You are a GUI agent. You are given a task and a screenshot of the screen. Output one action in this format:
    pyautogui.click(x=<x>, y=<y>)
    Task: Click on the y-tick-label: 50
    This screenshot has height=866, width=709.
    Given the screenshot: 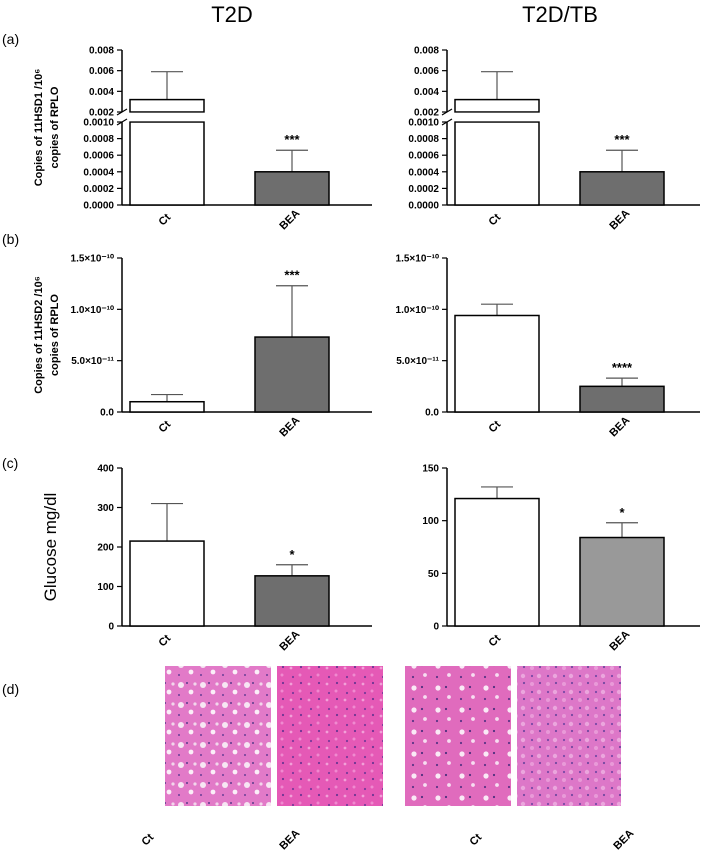 What is the action you would take?
    pyautogui.click(x=434, y=574)
    